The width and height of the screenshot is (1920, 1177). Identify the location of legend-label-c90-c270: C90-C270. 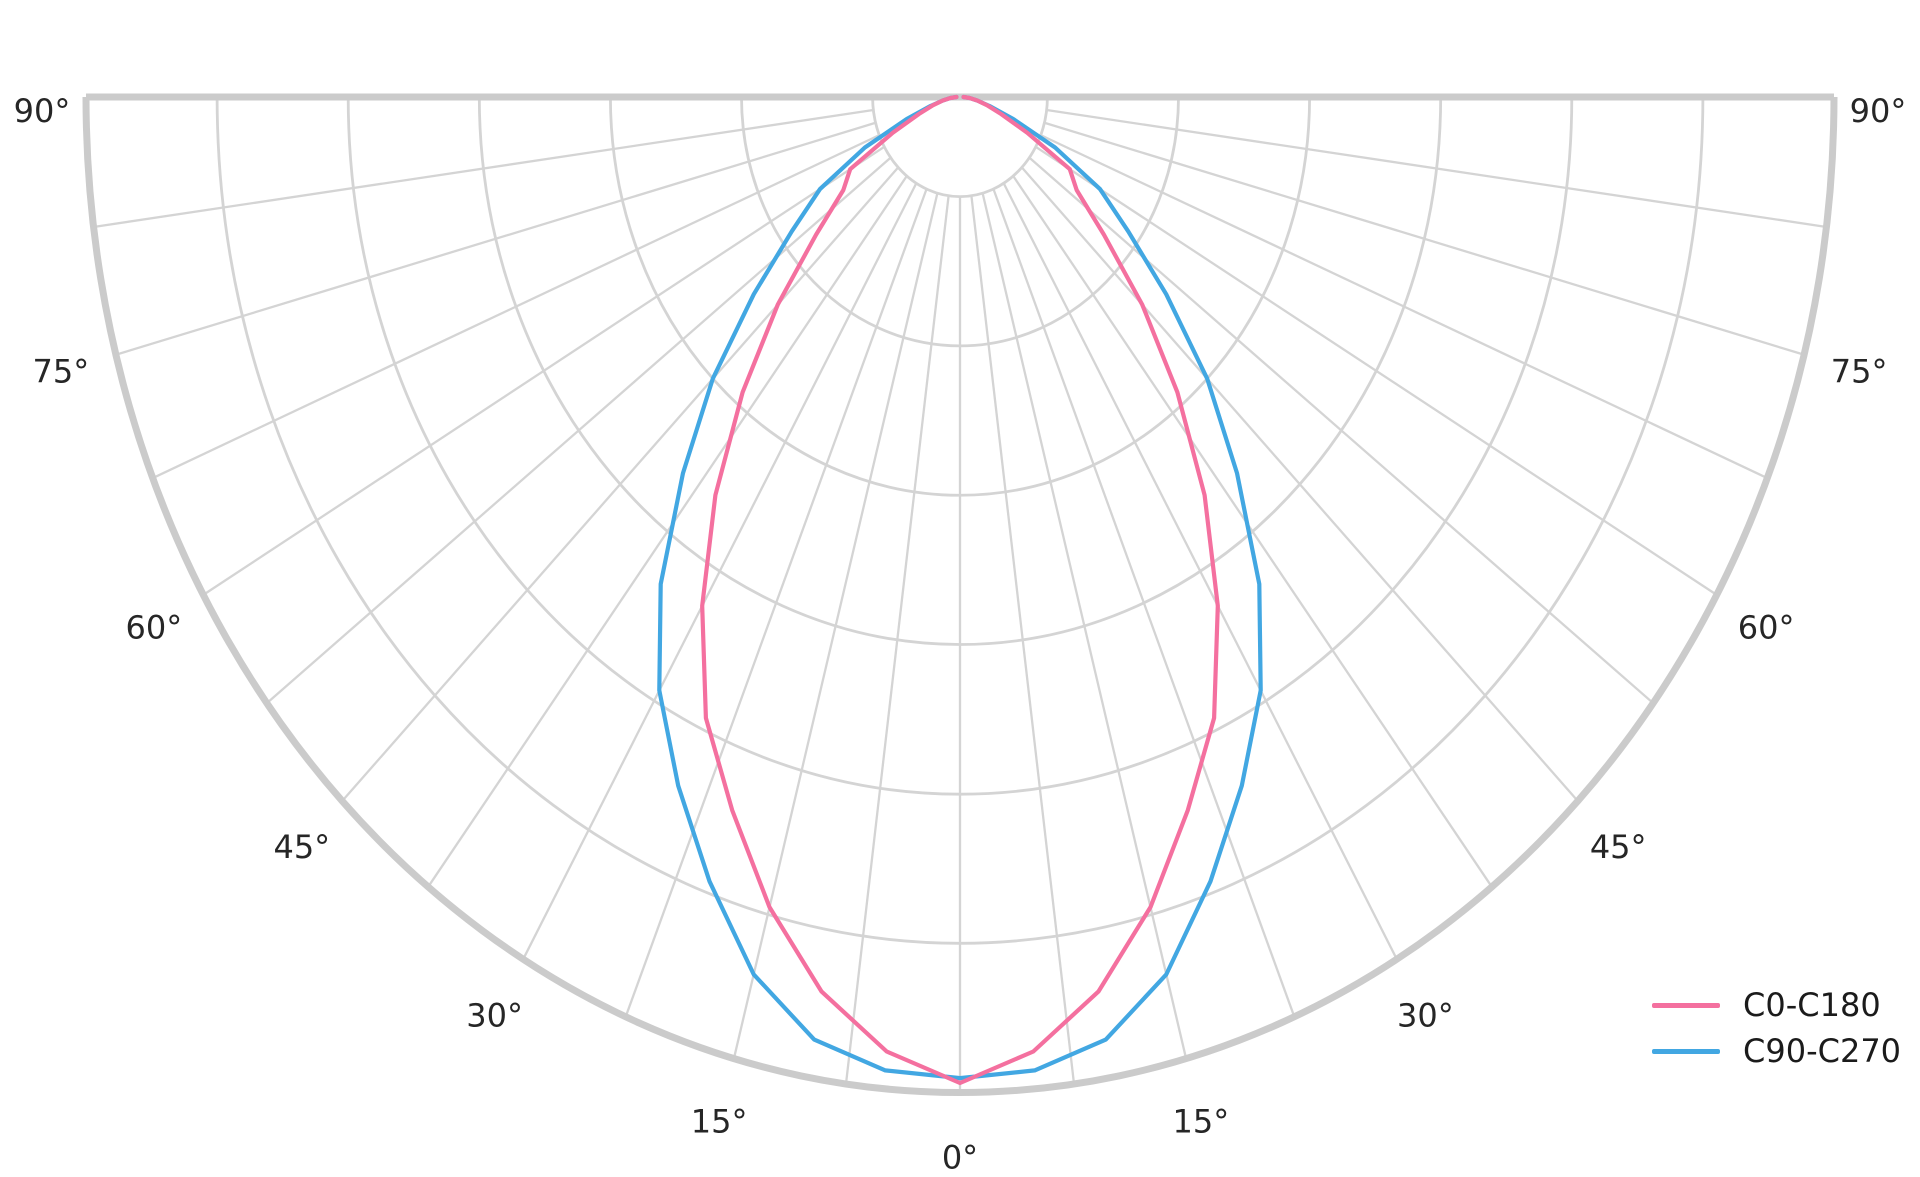
(1822, 1051).